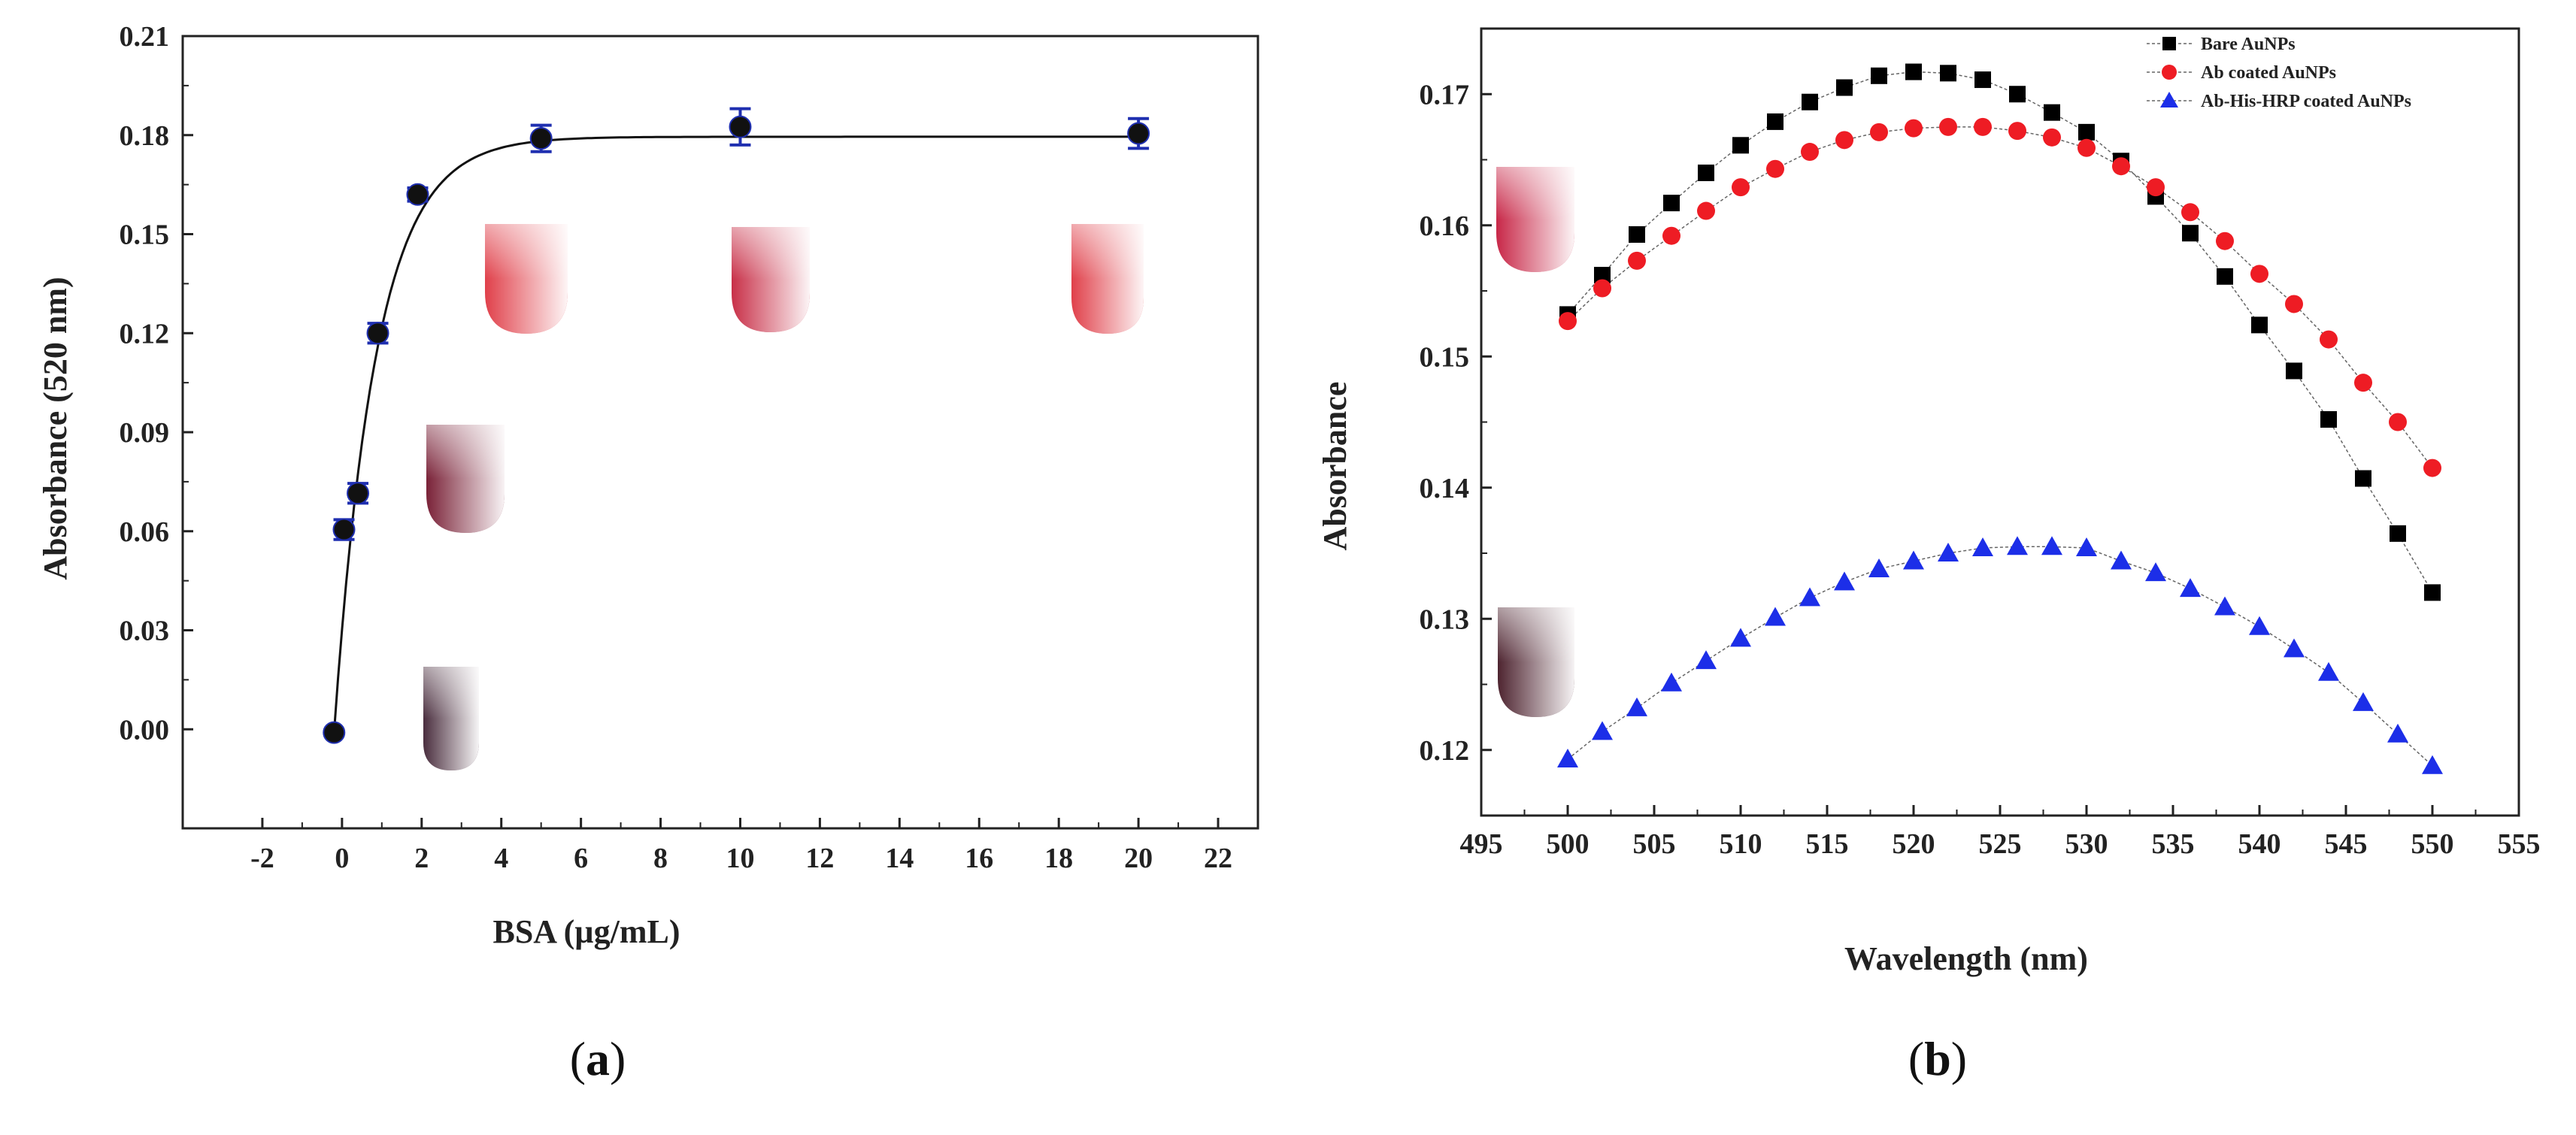 The image size is (2576, 1135). I want to click on panel-b-x-tick-label: 510, so click(1741, 844).